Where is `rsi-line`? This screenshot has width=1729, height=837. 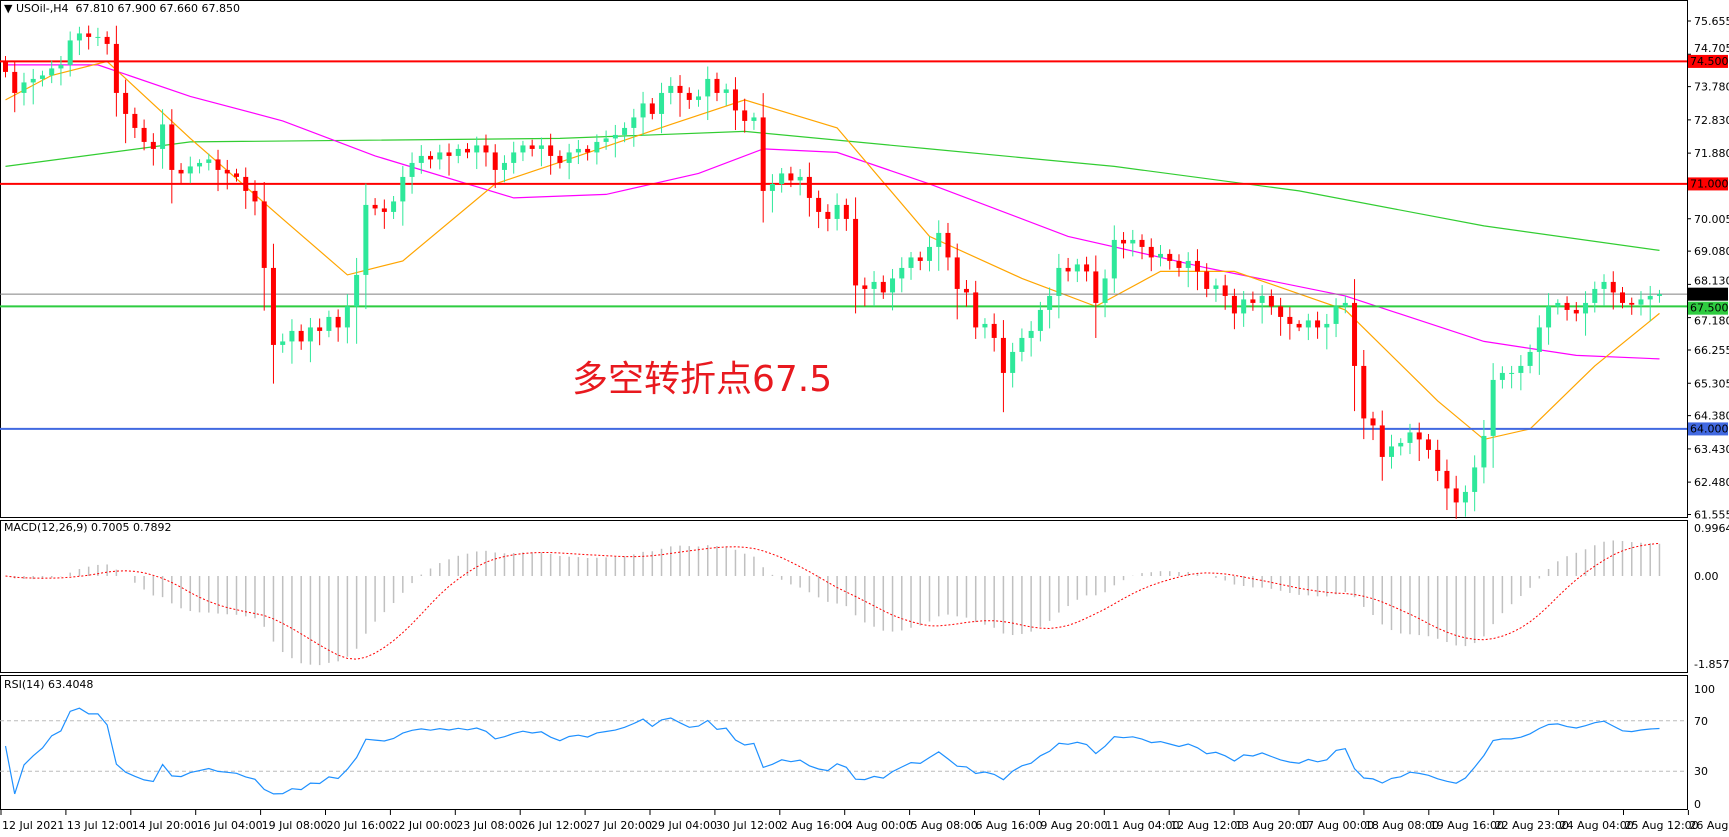
rsi-line is located at coordinates (832, 751).